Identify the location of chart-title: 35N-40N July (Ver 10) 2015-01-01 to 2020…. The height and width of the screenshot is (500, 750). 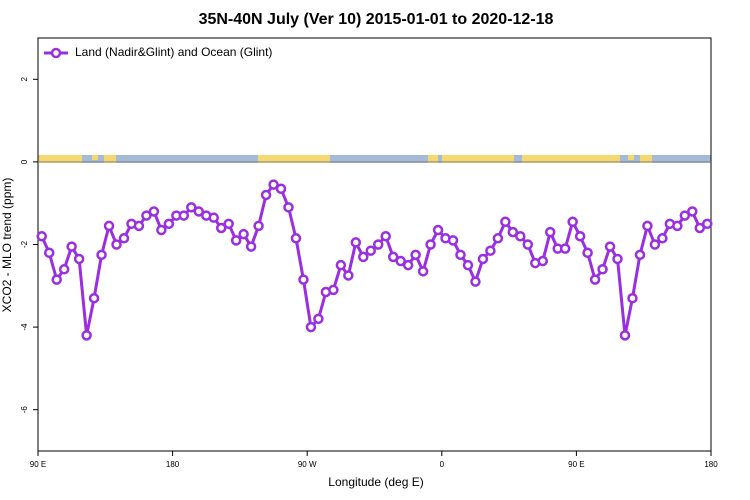
(376, 19).